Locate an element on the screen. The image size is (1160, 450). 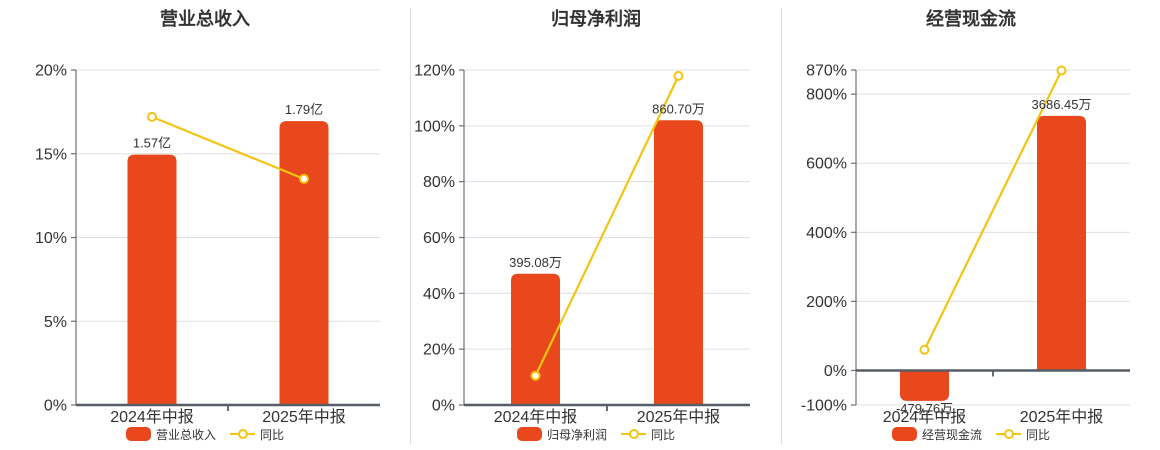
value-label: 395.08万 is located at coordinates (535, 262).